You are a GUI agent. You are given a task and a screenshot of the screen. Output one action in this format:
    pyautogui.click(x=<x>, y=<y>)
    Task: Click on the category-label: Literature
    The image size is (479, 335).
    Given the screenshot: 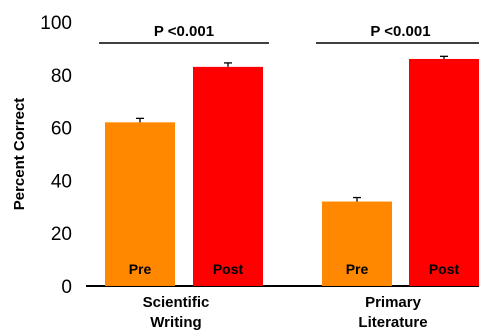 What is the action you would take?
    pyautogui.click(x=392, y=322)
    